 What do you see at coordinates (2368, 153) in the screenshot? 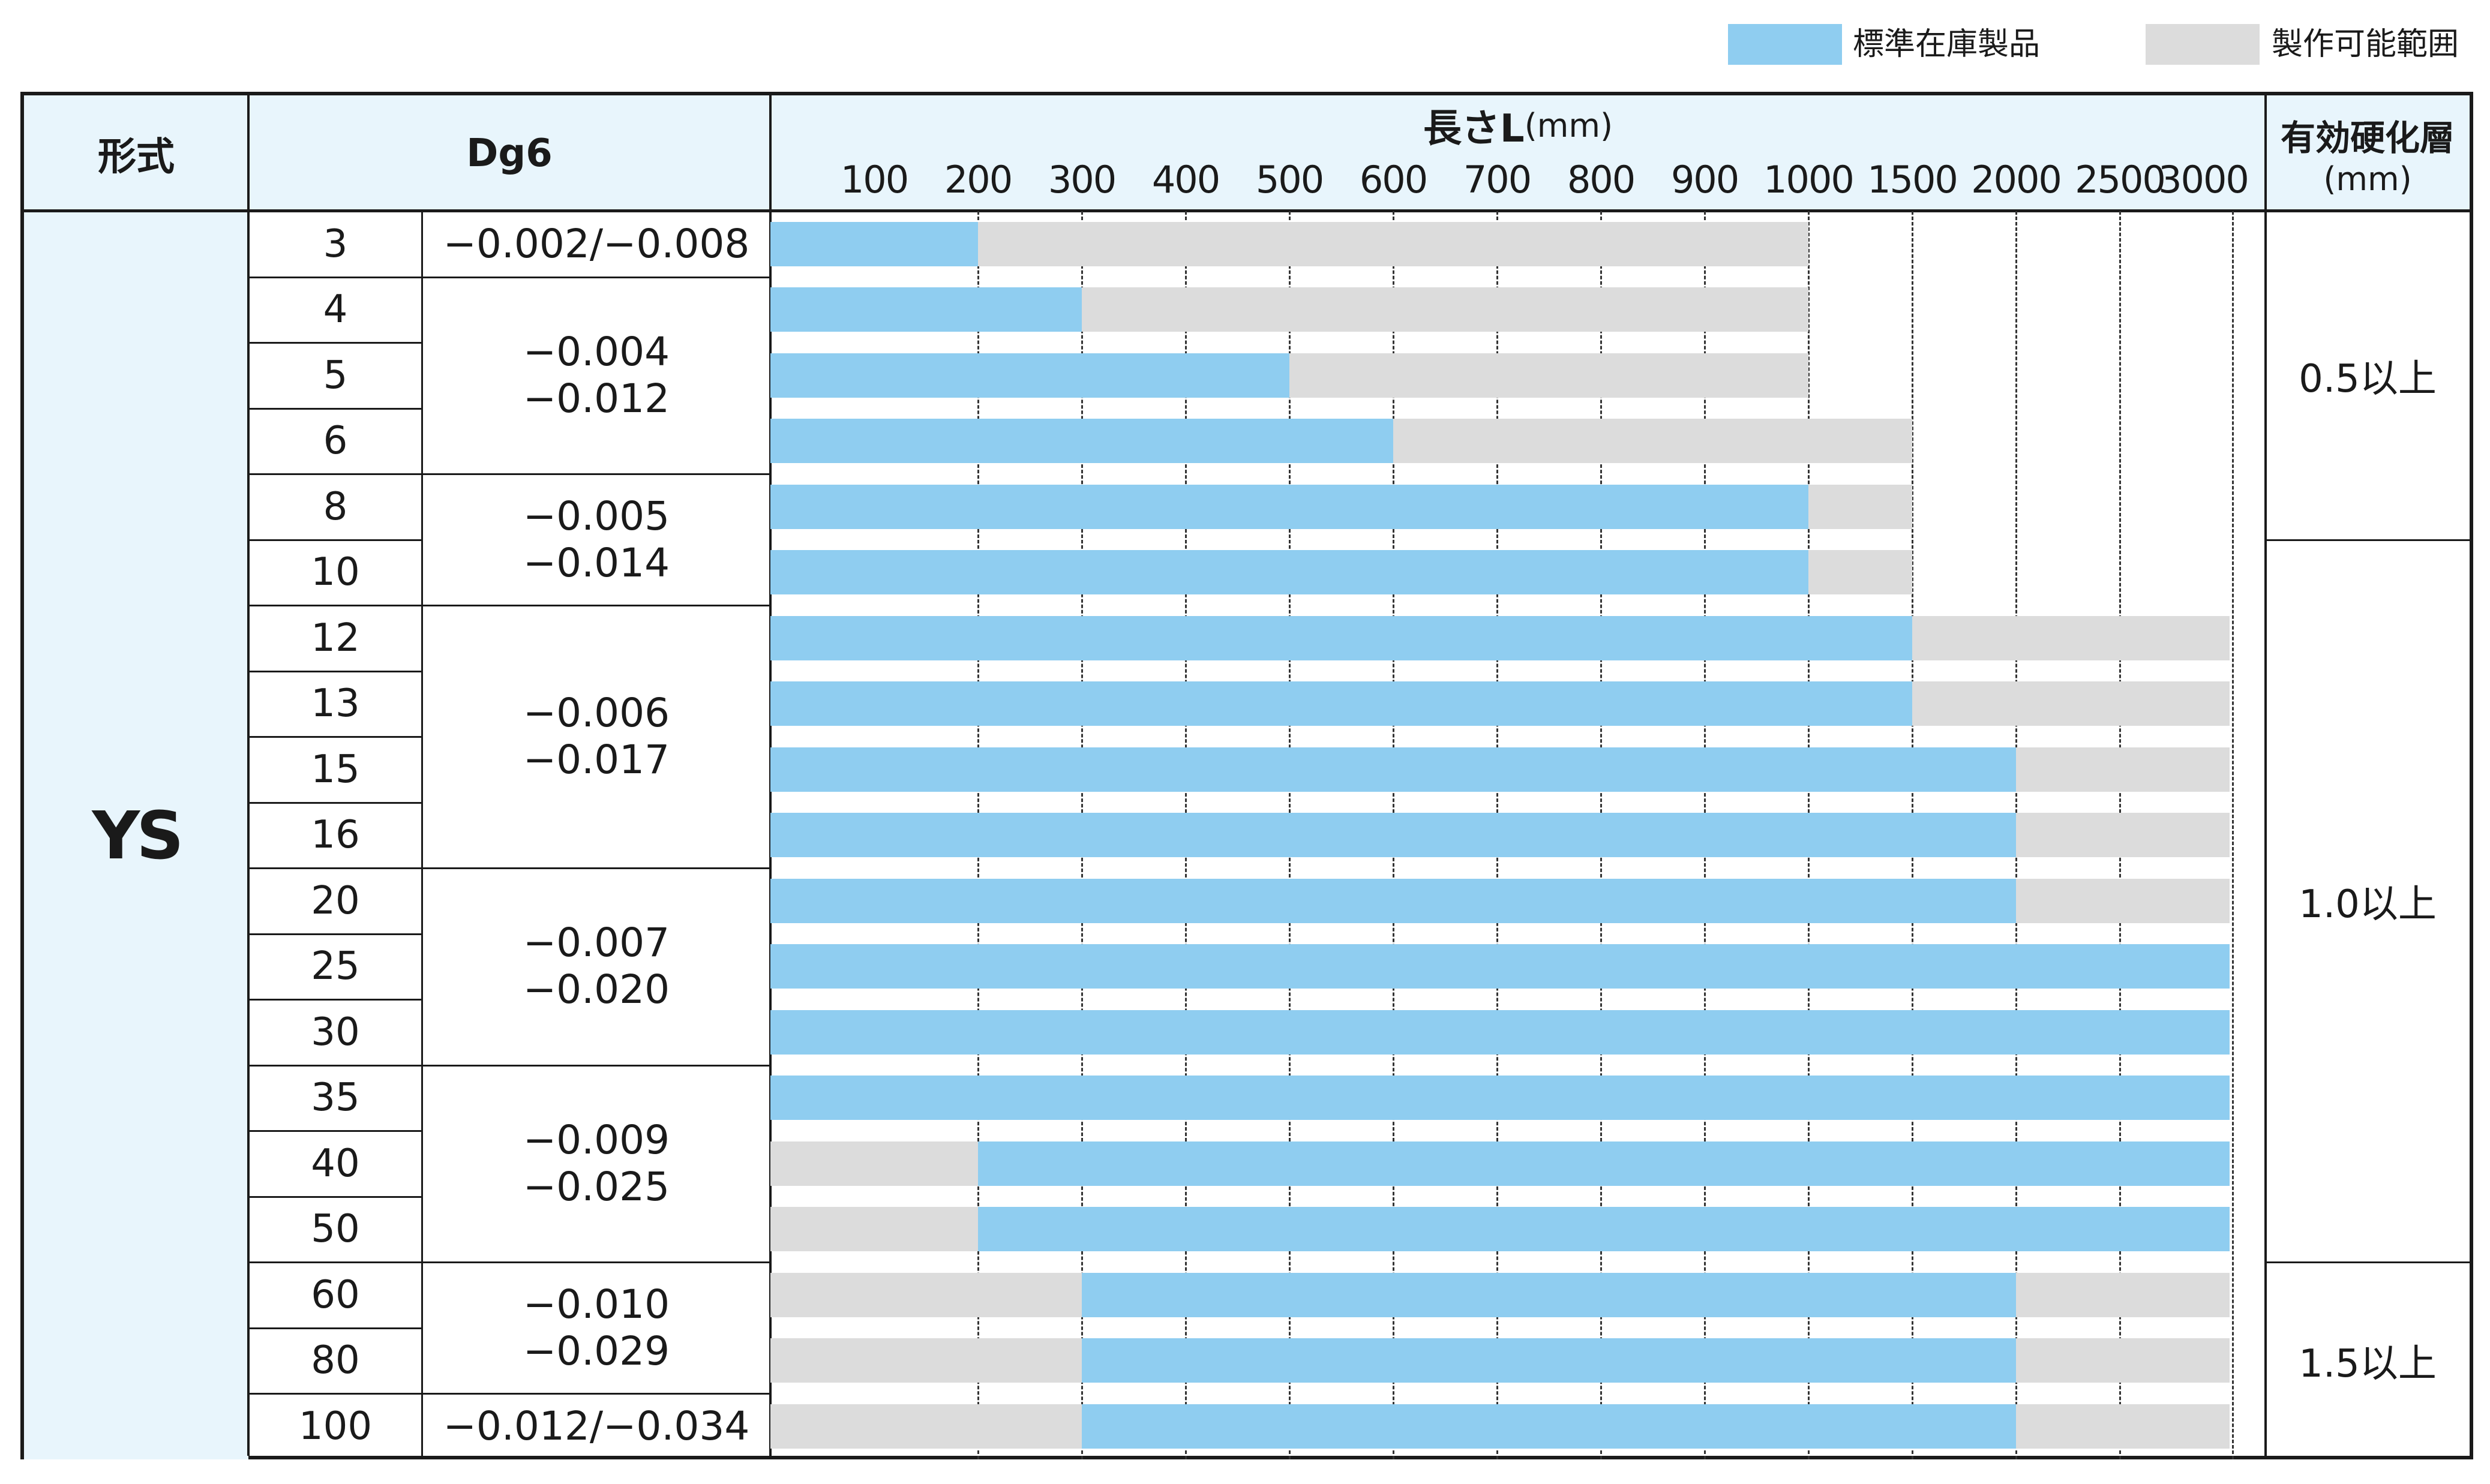
I see `hardened-column-background` at bounding box center [2368, 153].